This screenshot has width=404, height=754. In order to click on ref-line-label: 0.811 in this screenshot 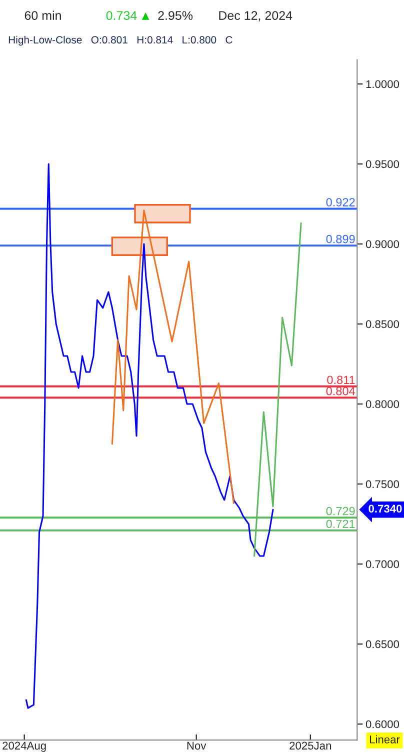, I will do `click(341, 380)`.